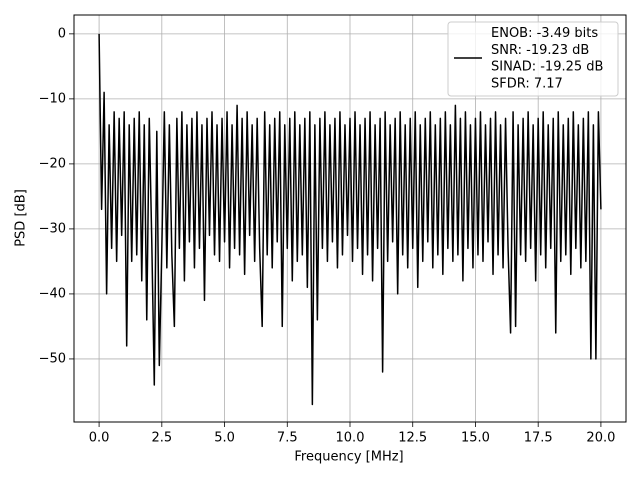 Image resolution: width=640 pixels, height=480 pixels. What do you see at coordinates (350, 438) in the screenshot?
I see `x-tick-label: 10.0` at bounding box center [350, 438].